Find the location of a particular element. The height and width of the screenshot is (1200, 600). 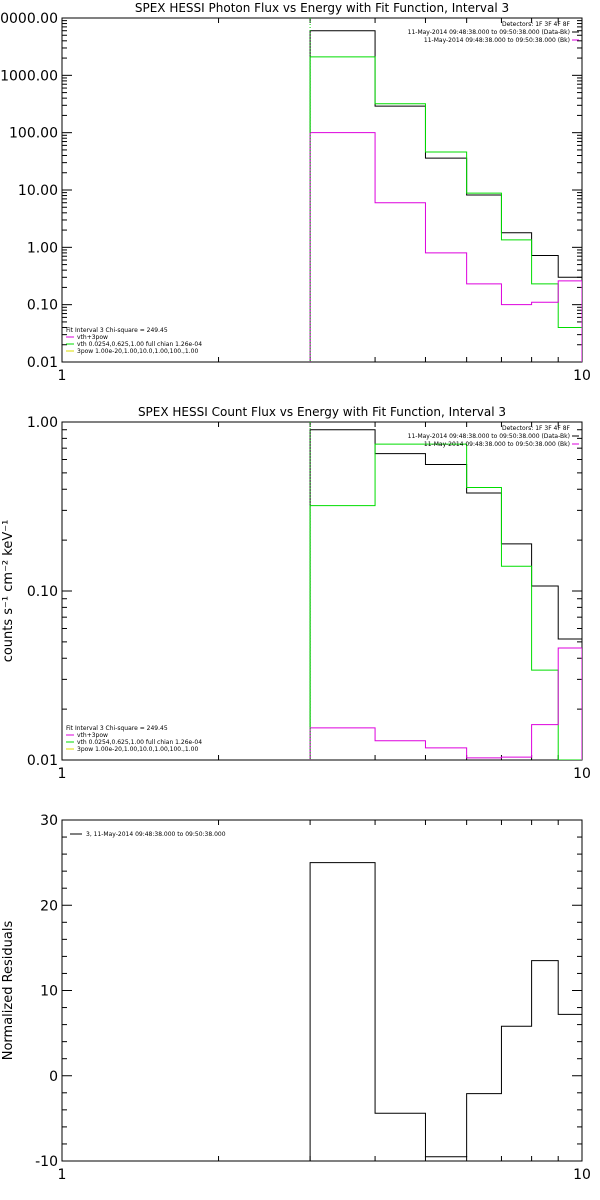

count-flux-ylabel: counts s⁻¹ cm⁻² keV⁻¹ is located at coordinates (8, 591).